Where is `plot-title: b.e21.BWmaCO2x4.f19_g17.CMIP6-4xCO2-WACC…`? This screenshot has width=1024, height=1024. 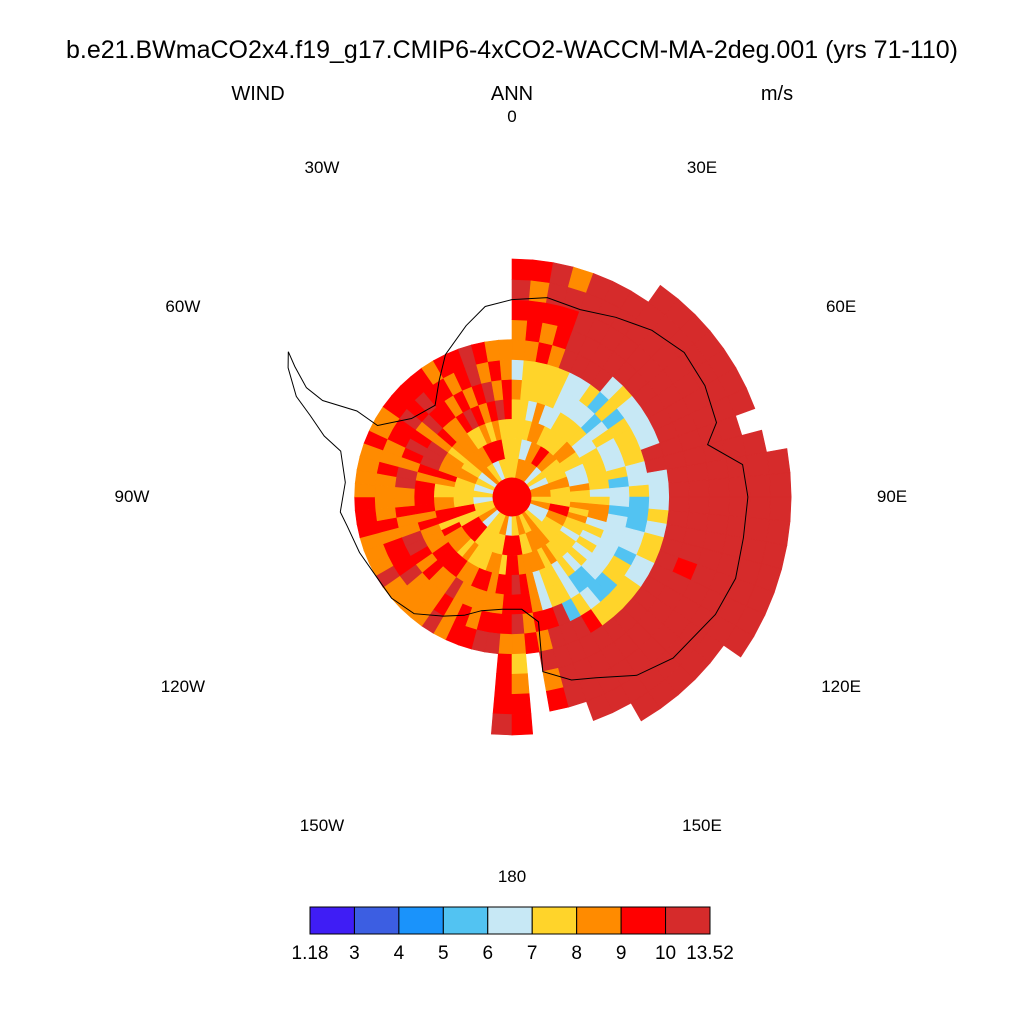
plot-title: b.e21.BWmaCO2x4.f19_g17.CMIP6-4xCO2-WACC… is located at coordinates (512, 50).